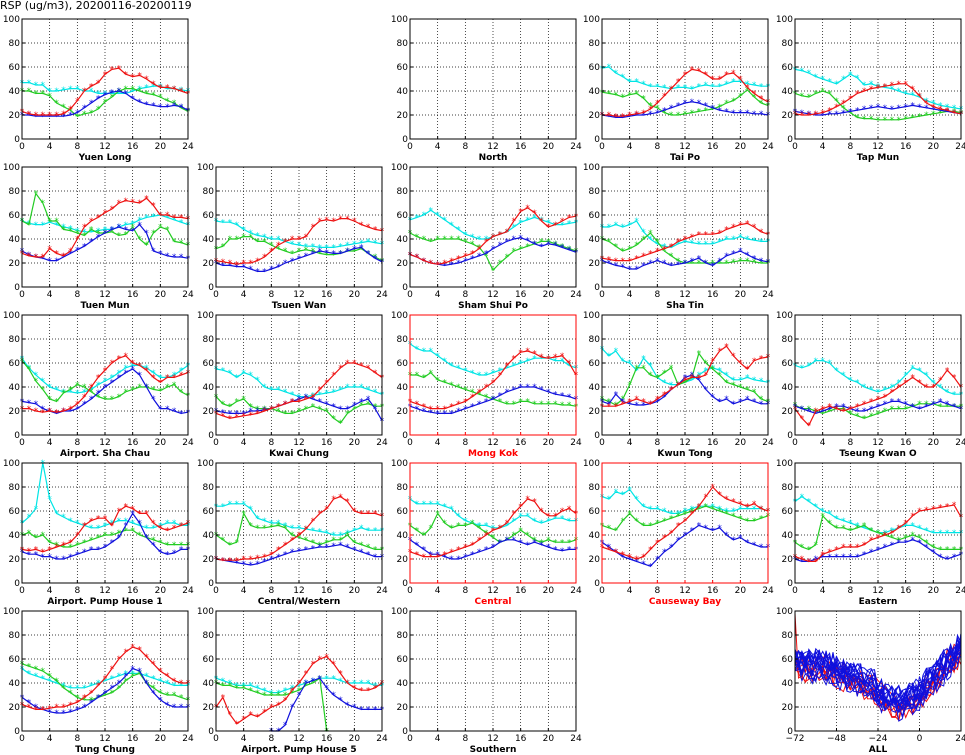  Describe the element at coordinates (685, 158) in the screenshot. I see `panel-title: Tai Po` at that location.